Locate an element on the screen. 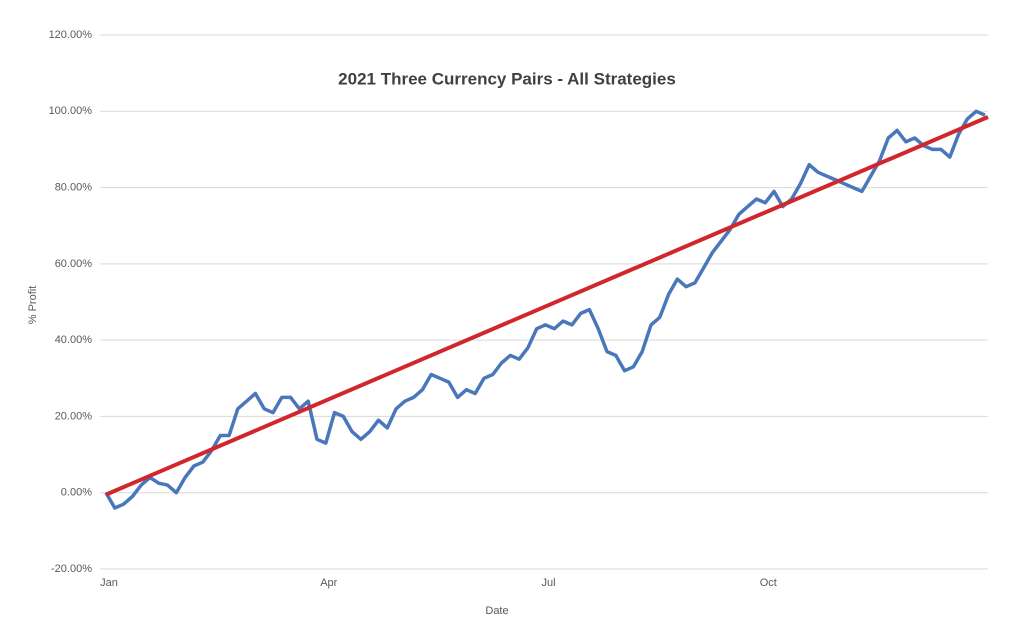  y-axis-label: % Profit is located at coordinates (33, 305).